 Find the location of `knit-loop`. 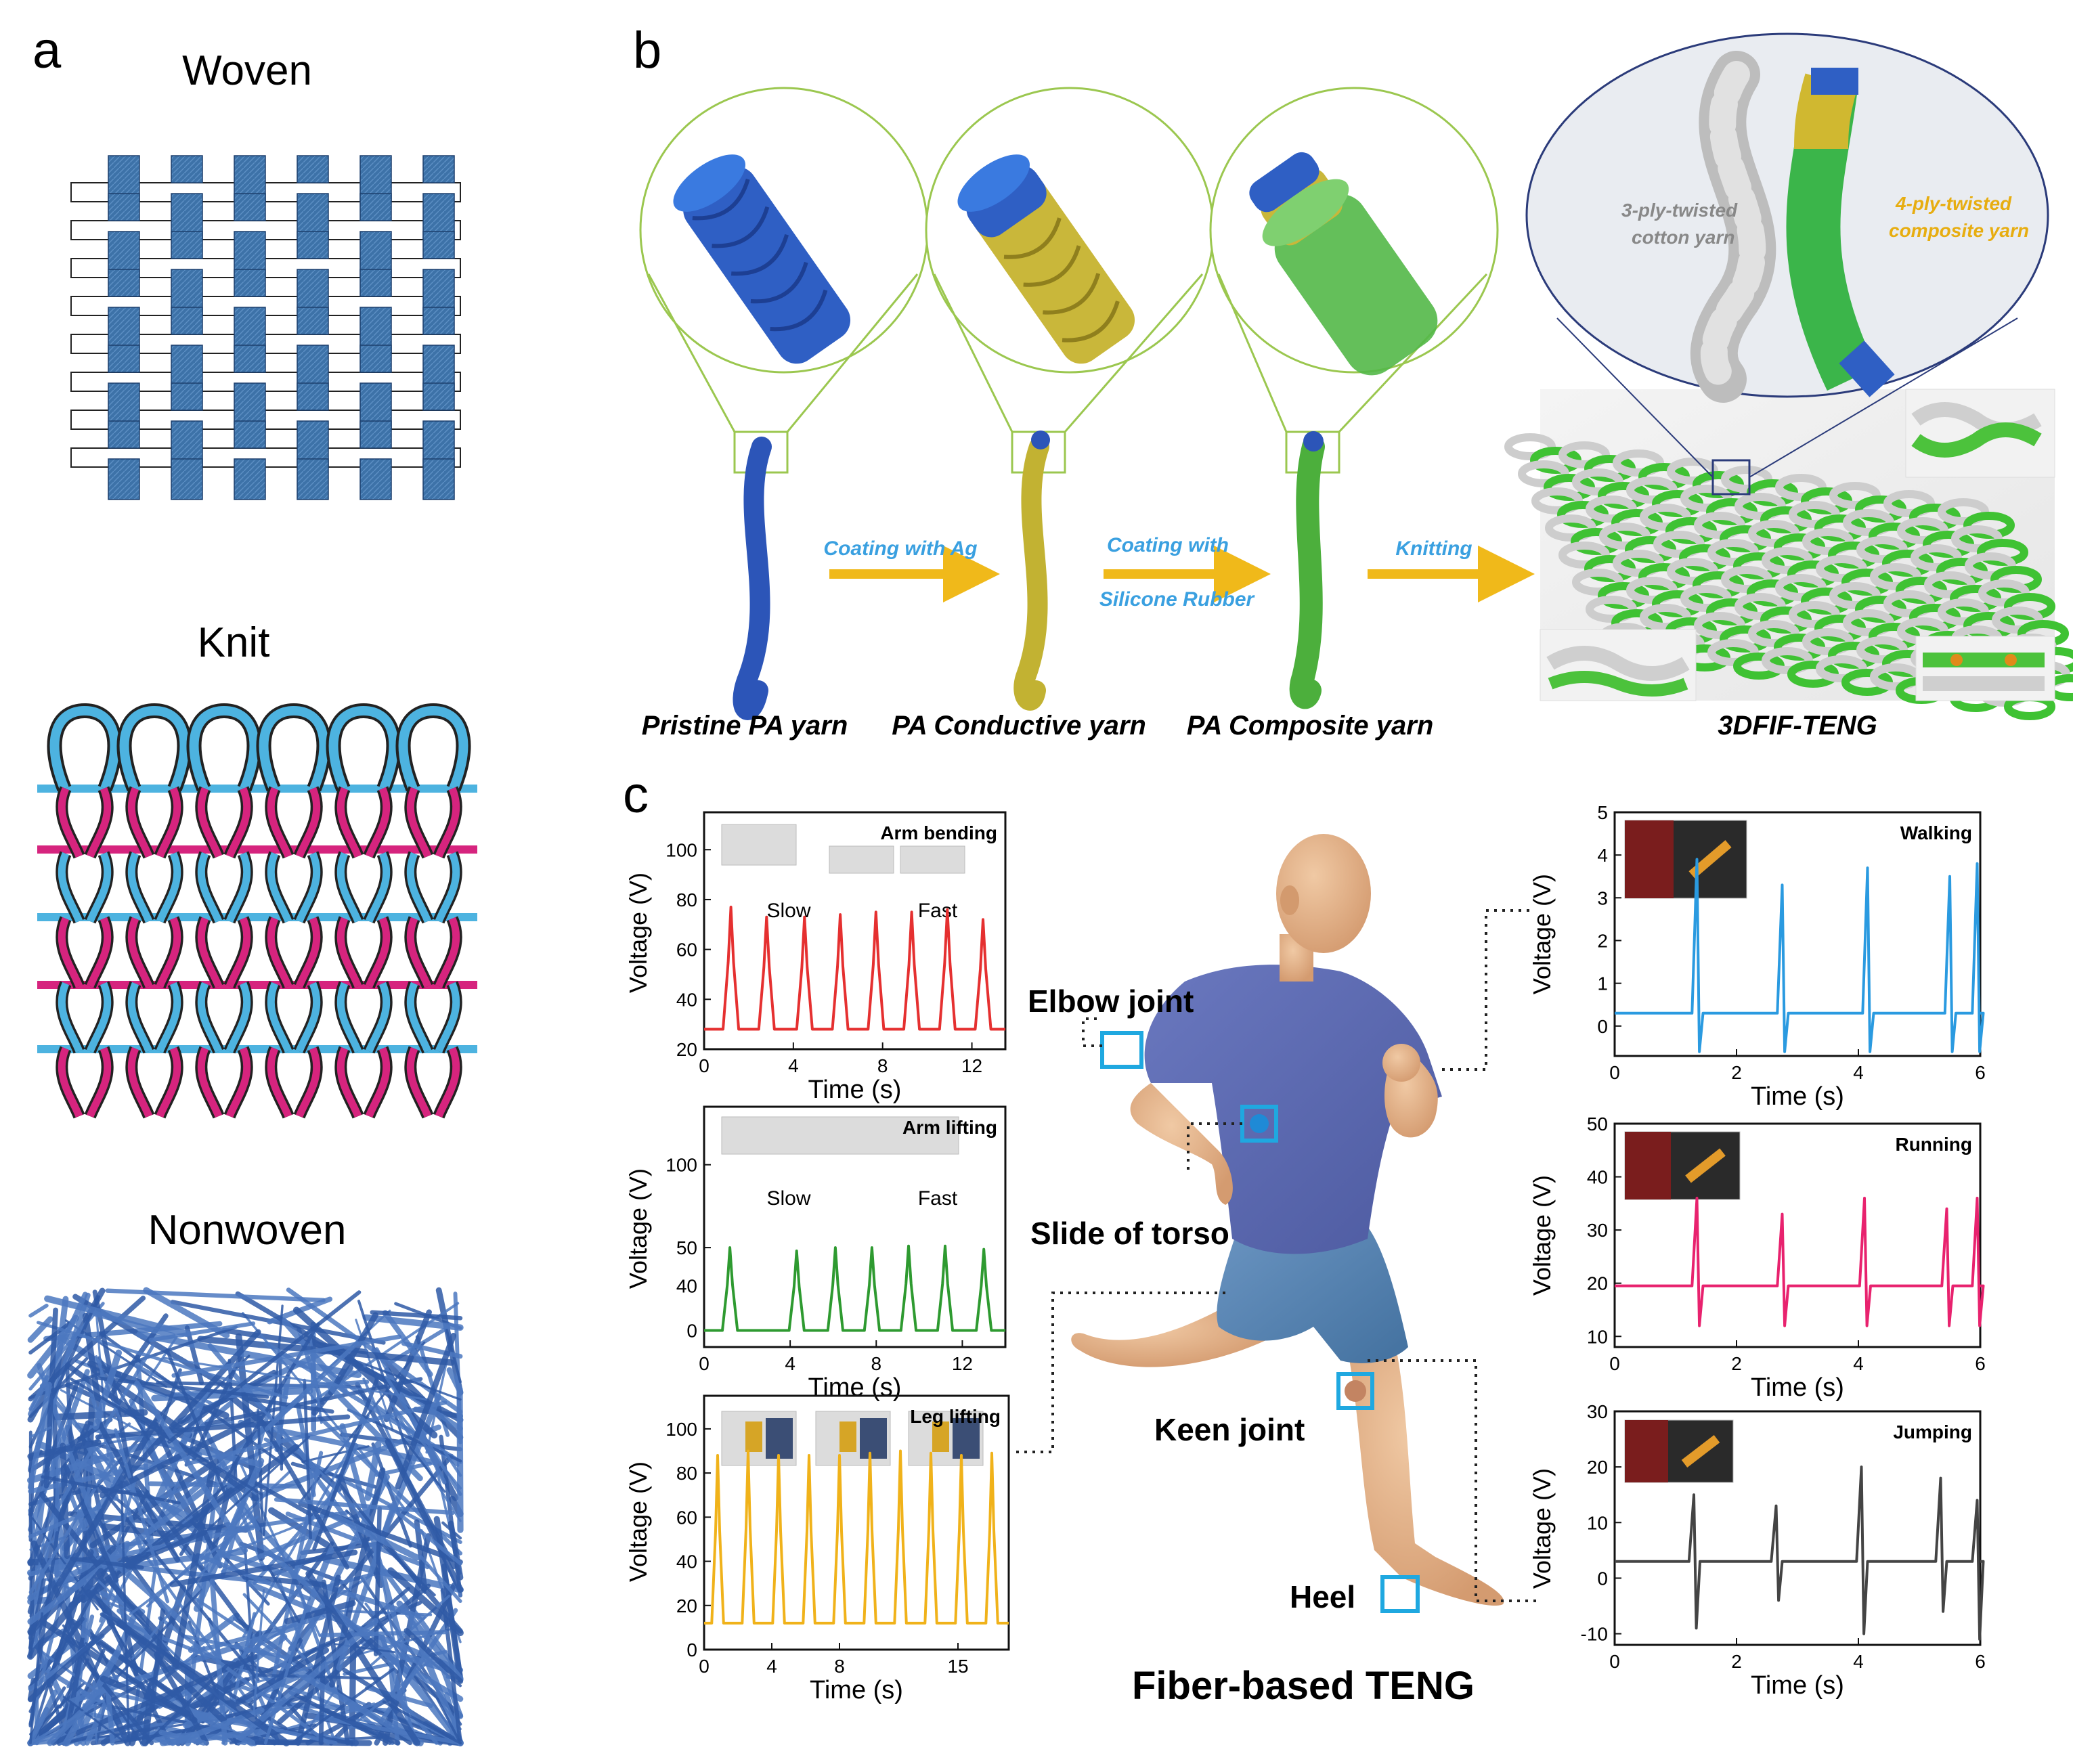

knit-loop is located at coordinates (363, 748).